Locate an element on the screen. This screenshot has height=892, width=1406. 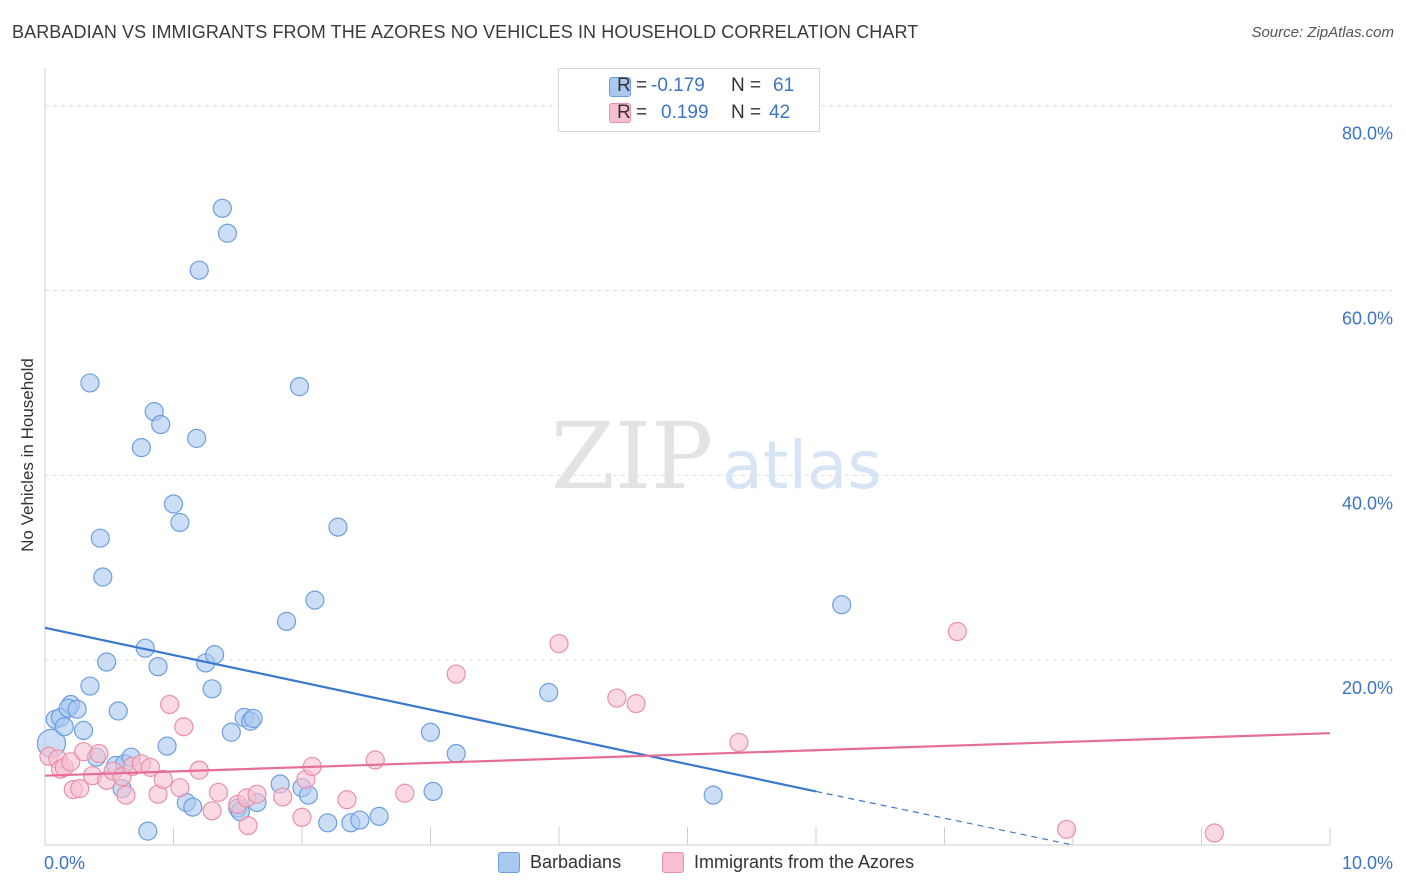
n-key-1: N = is located at coordinates (746, 85).